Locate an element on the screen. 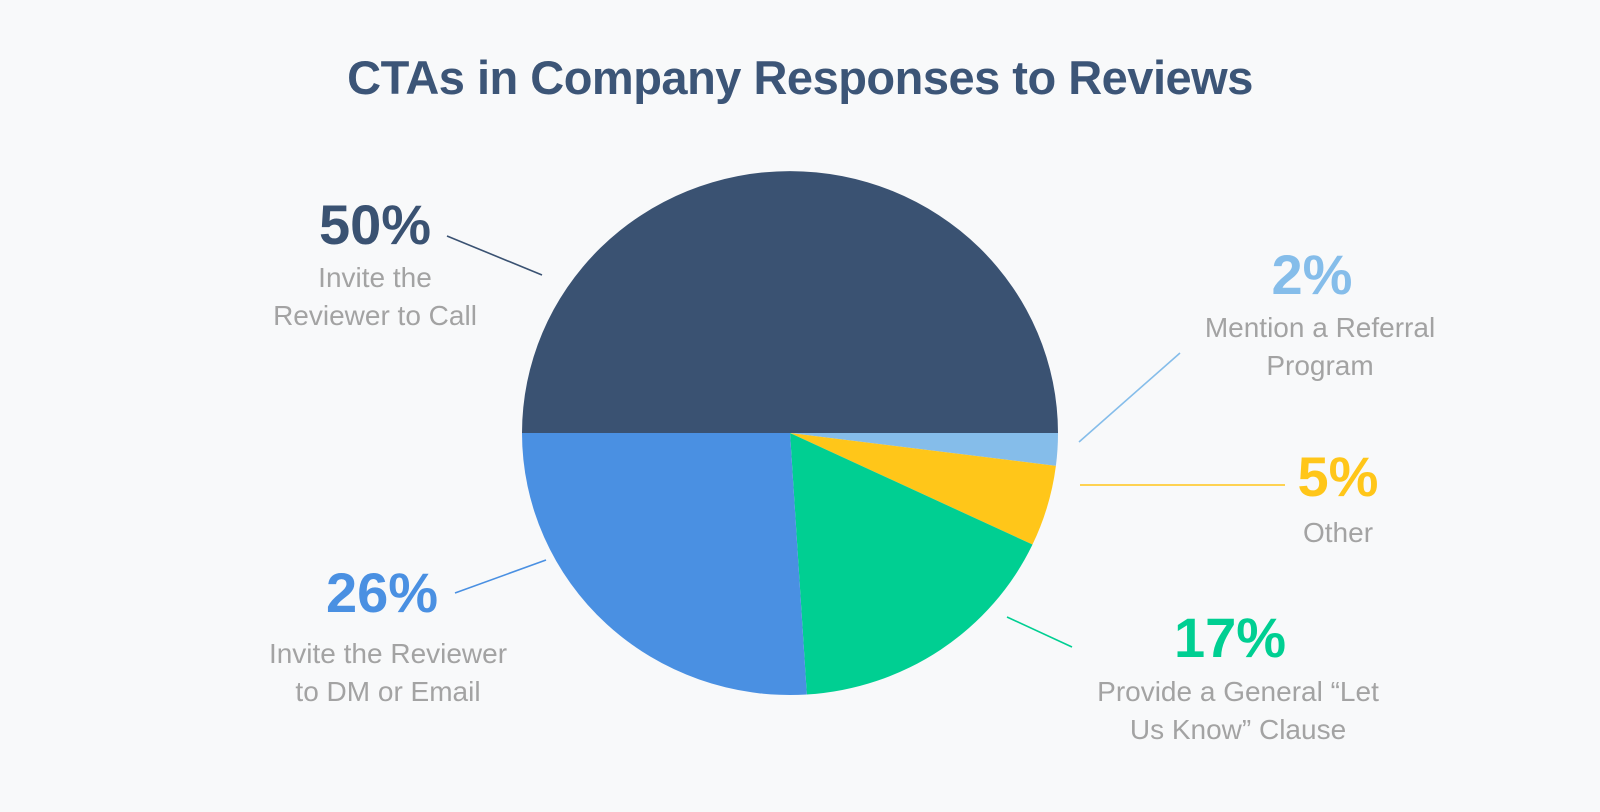  slice-category-label: Other is located at coordinates (1338, 532).